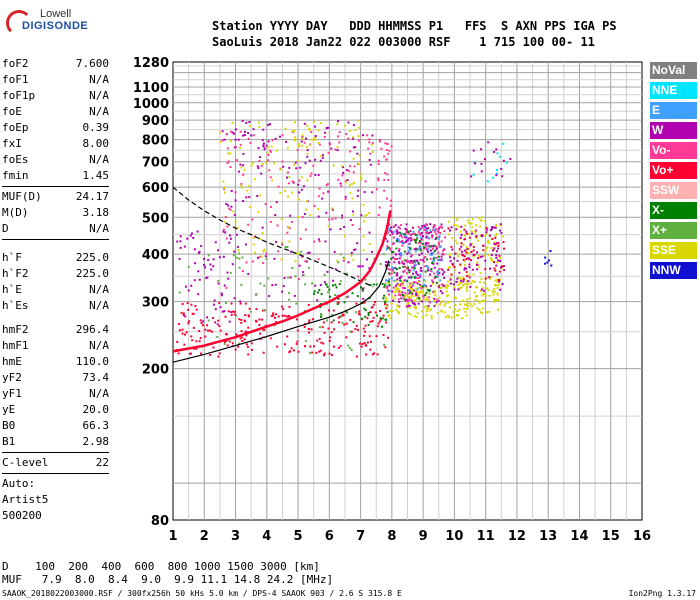 The height and width of the screenshot is (600, 700). Describe the element at coordinates (151, 63) in the screenshot. I see `y-tick-label: 1280` at that location.